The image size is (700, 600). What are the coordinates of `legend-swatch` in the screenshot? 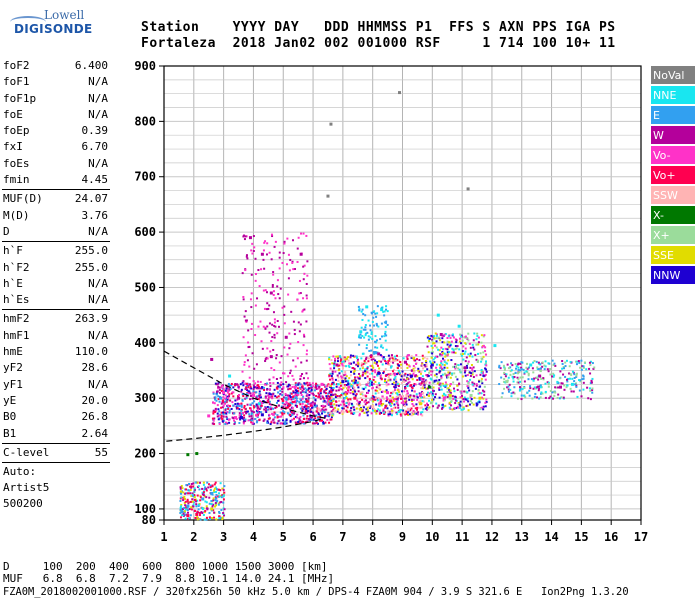 It's located at (673, 235).